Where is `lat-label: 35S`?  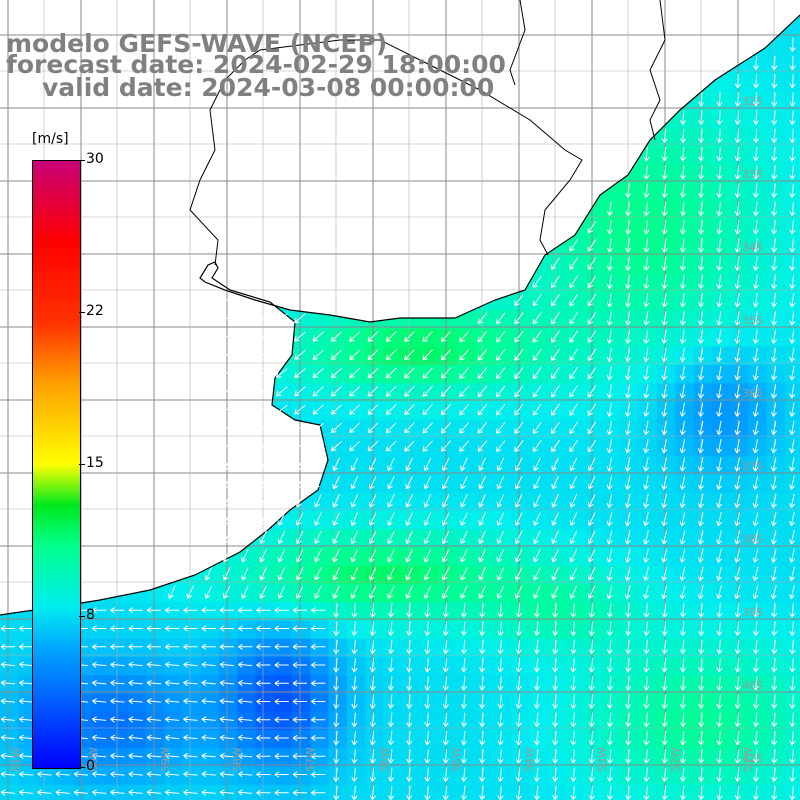 lat-label: 35S is located at coordinates (752, 320).